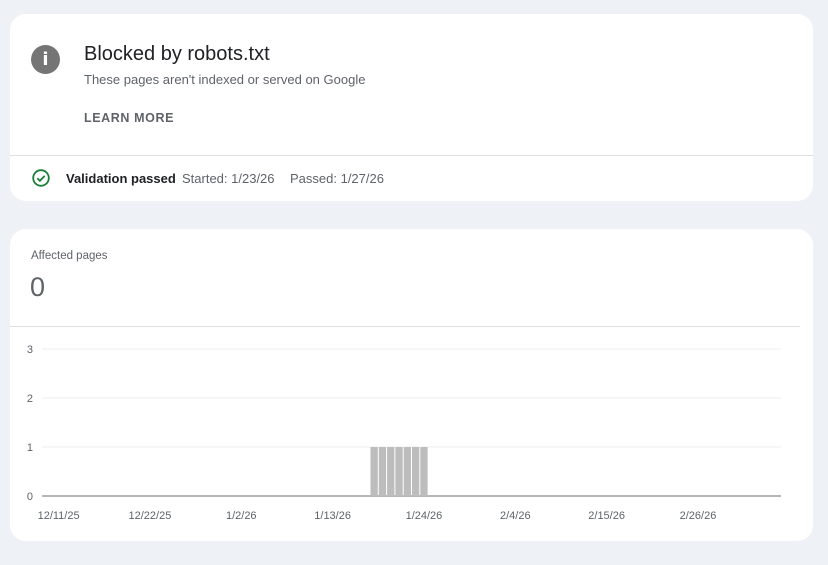 The image size is (828, 565). Describe the element at coordinates (30, 497) in the screenshot. I see `y-tick-label: 0` at that location.